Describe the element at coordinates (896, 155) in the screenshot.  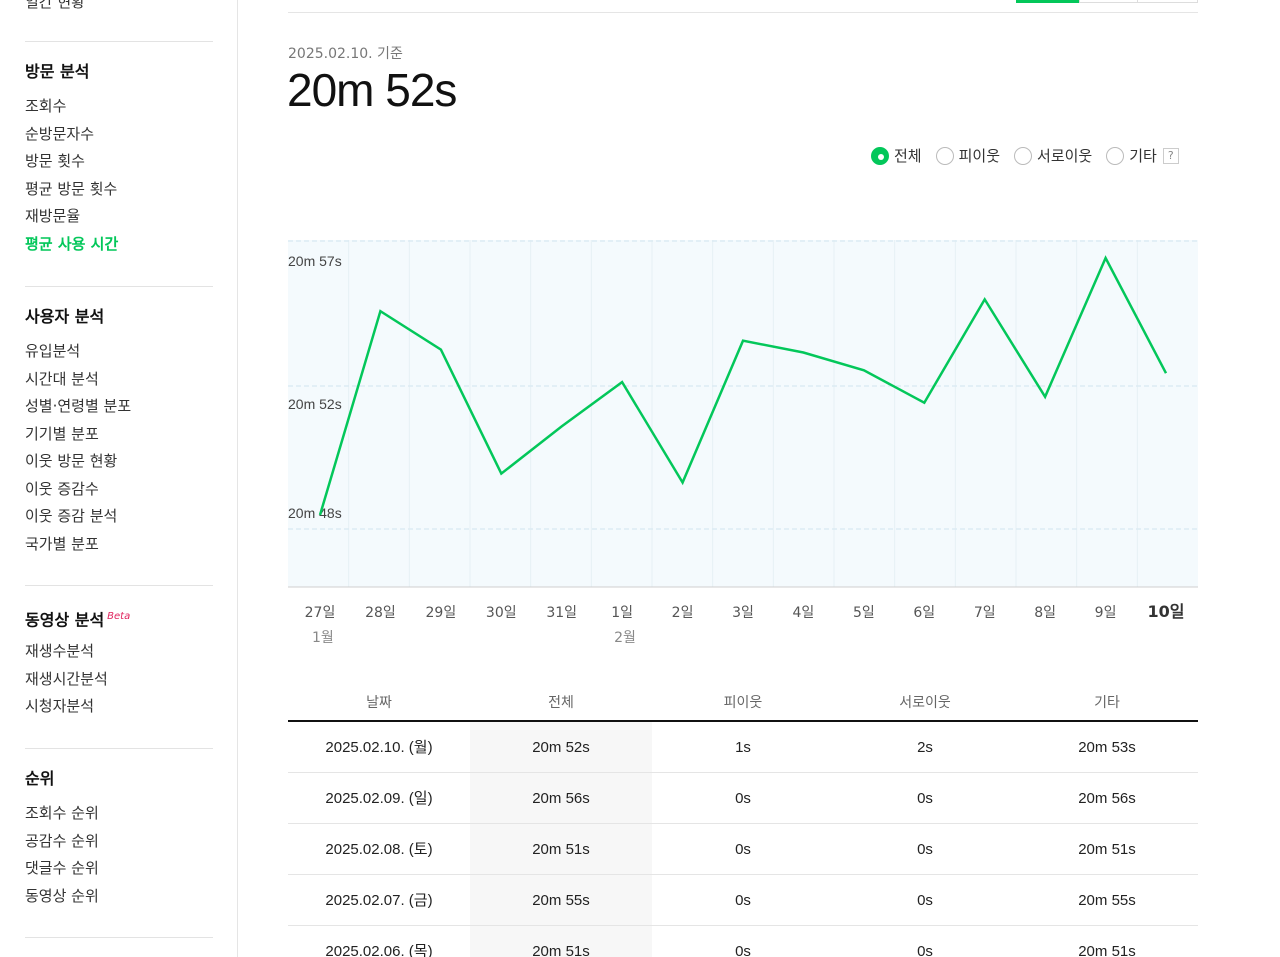
I see `filter-option-all: 전체` at that location.